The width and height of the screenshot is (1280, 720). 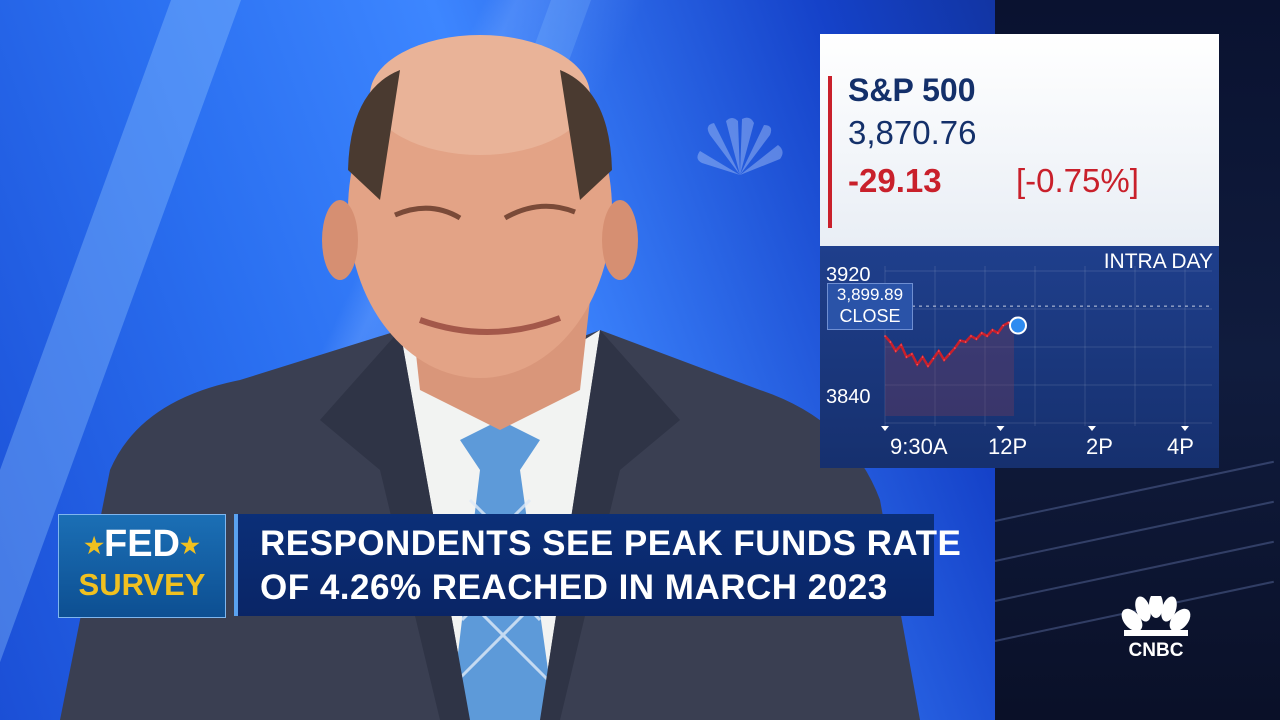 What do you see at coordinates (848, 397) in the screenshot?
I see `y-axis-bottom-label: 3840` at bounding box center [848, 397].